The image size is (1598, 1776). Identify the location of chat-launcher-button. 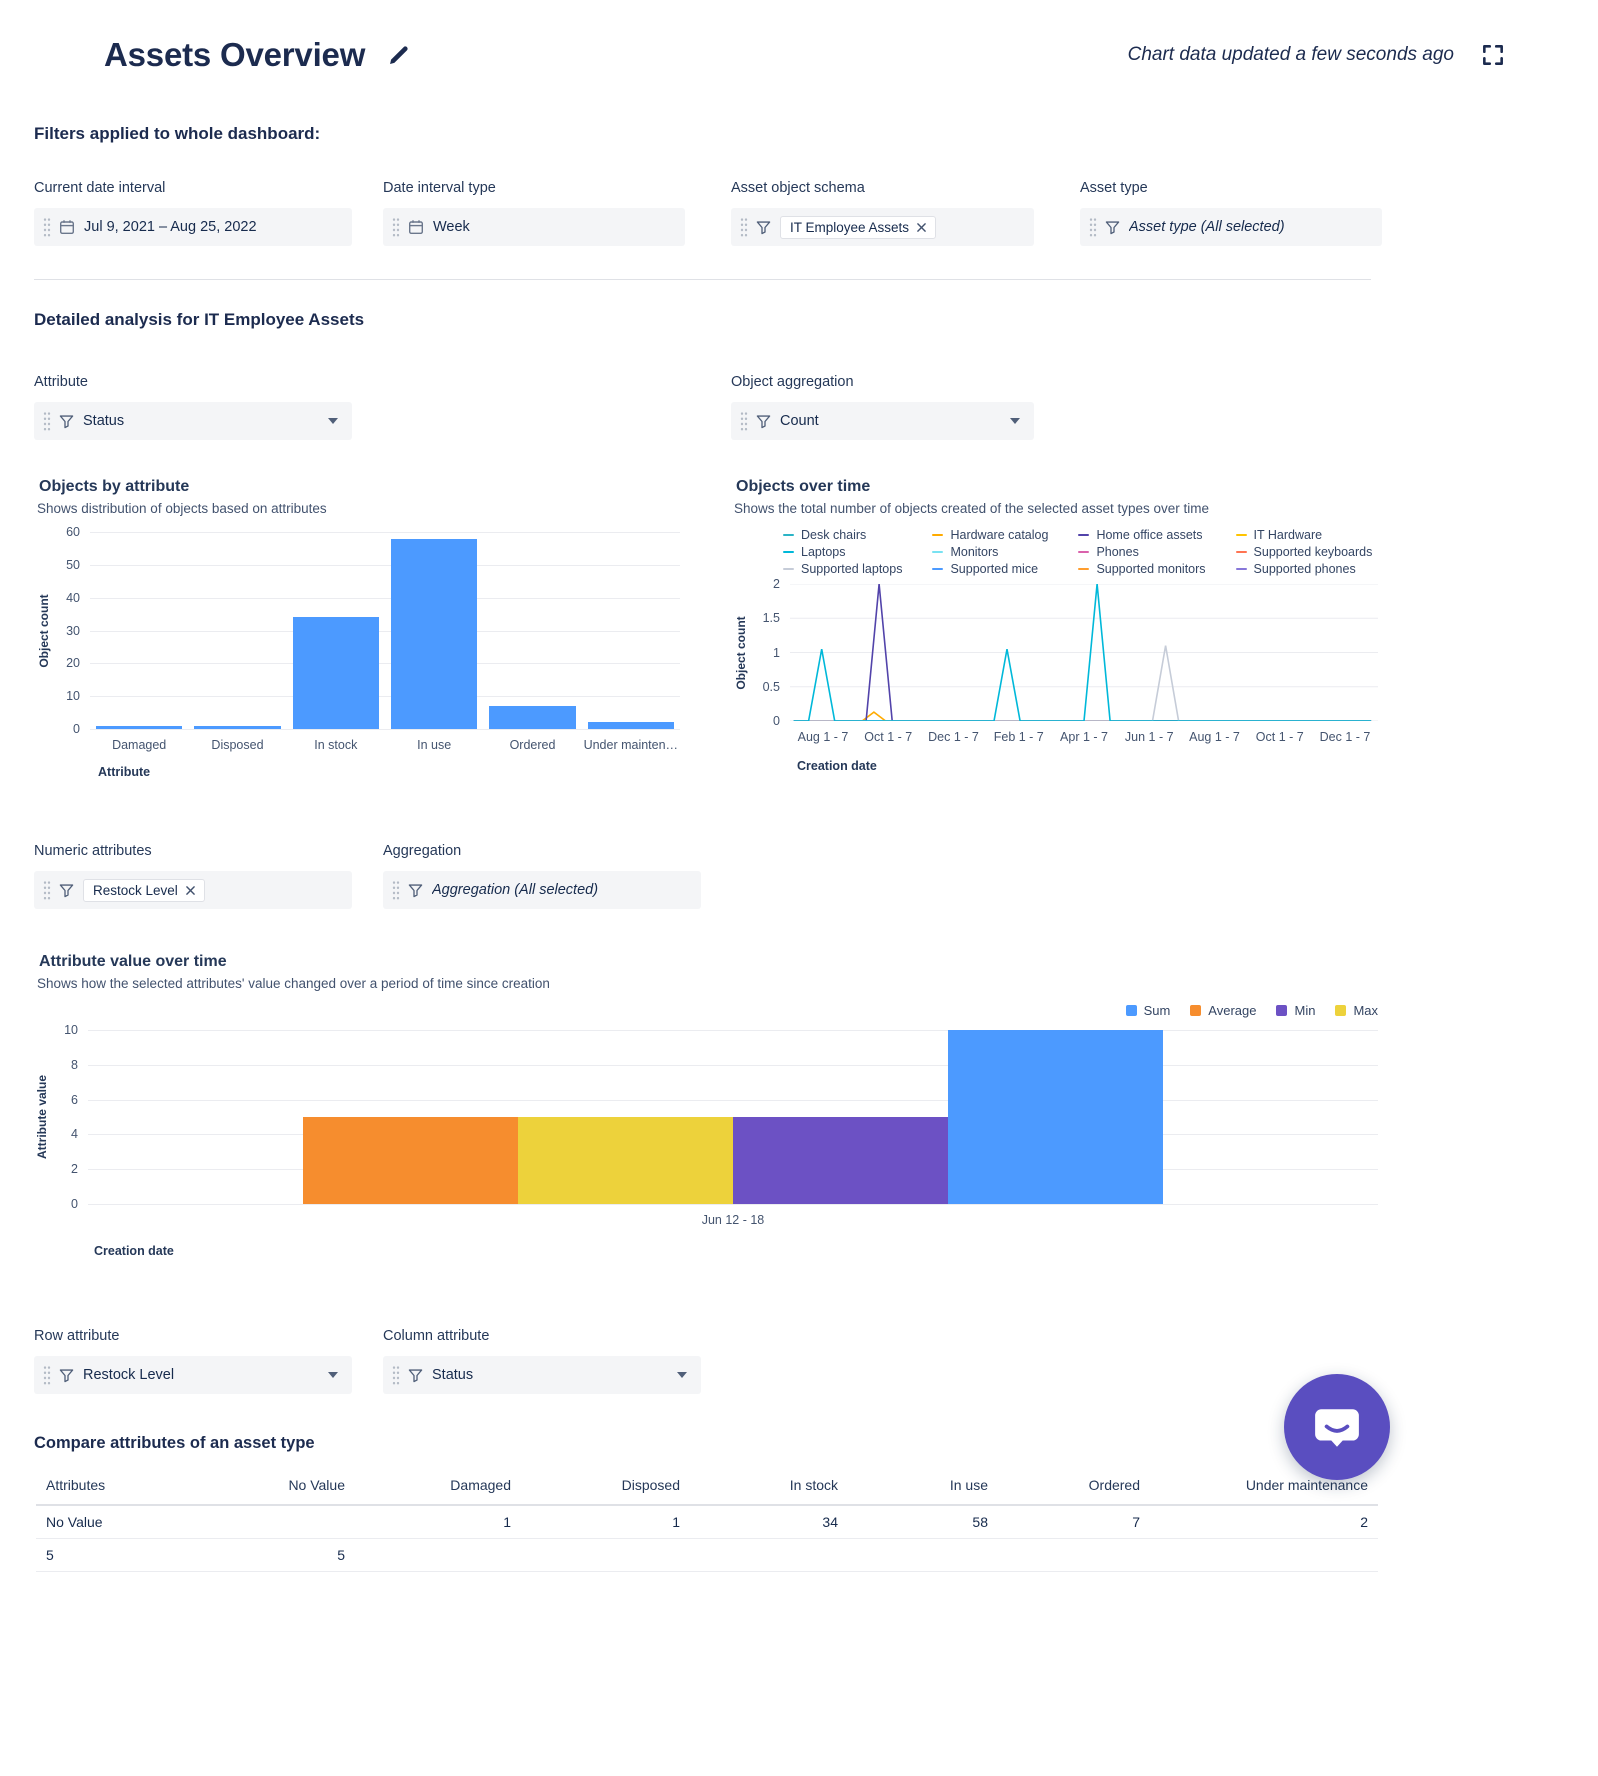
(1337, 1427).